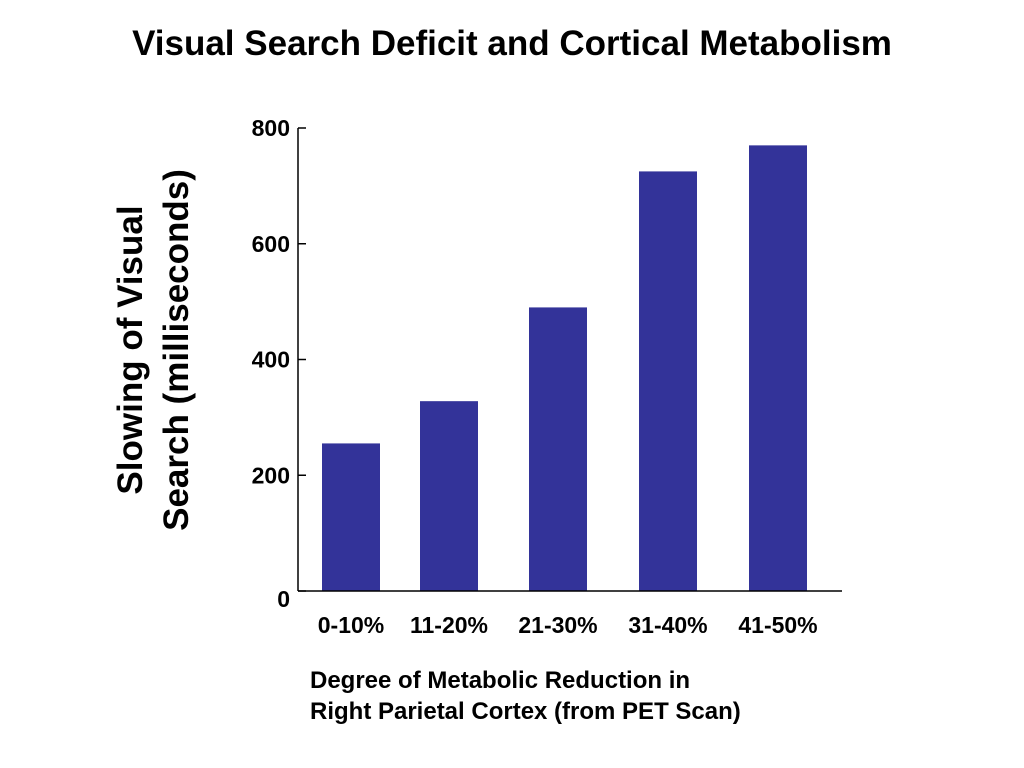 The image size is (1024, 768). I want to click on bar-31-40%, so click(668, 381).